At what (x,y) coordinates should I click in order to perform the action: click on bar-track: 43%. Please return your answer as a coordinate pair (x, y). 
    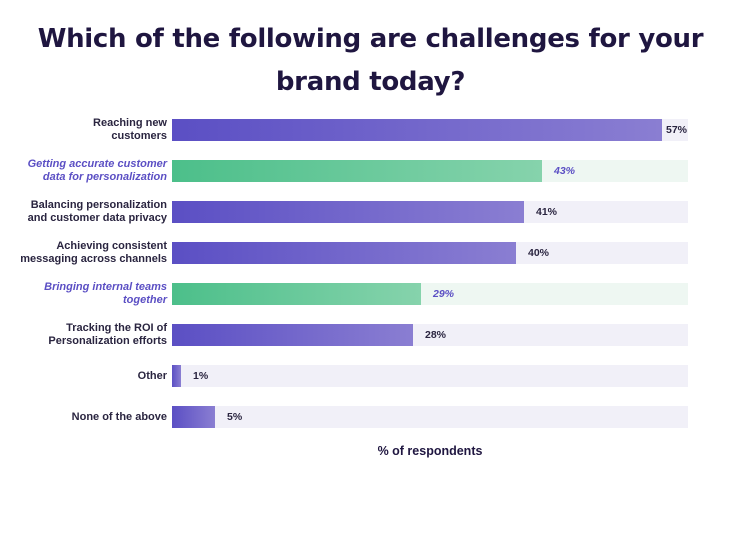
    Looking at the image, I should click on (430, 171).